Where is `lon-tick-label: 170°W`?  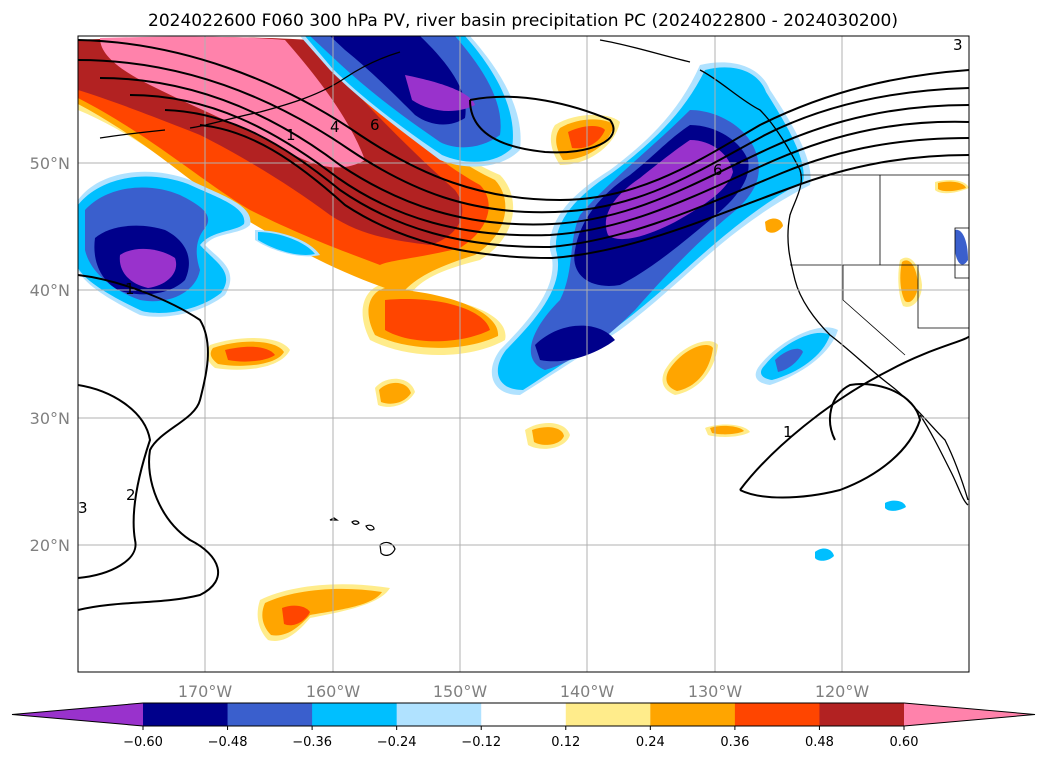 lon-tick-label: 170°W is located at coordinates (205, 691).